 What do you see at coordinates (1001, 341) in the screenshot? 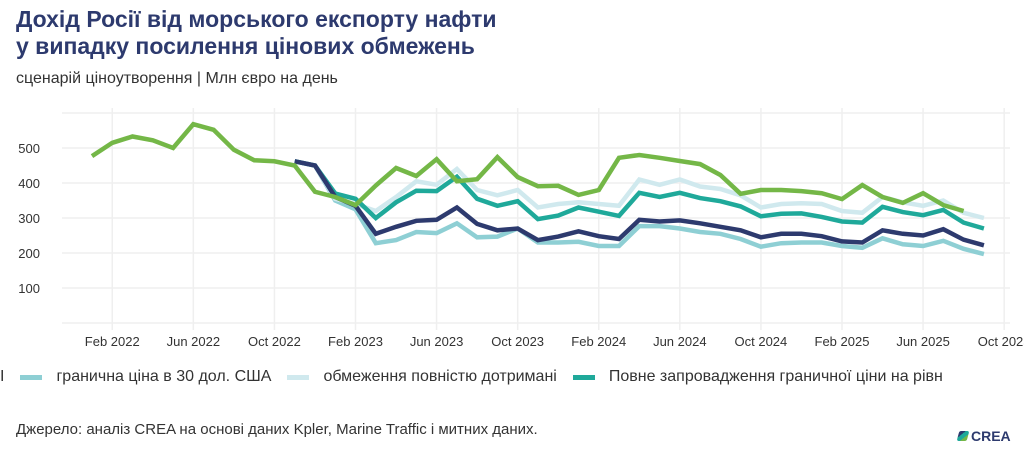
I see `x-tick-label: Oct 2025` at bounding box center [1001, 341].